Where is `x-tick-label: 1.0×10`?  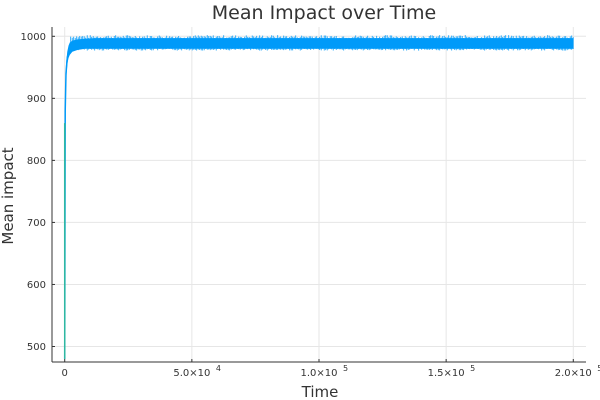
x-tick-label: 1.0×10 is located at coordinates (318, 373).